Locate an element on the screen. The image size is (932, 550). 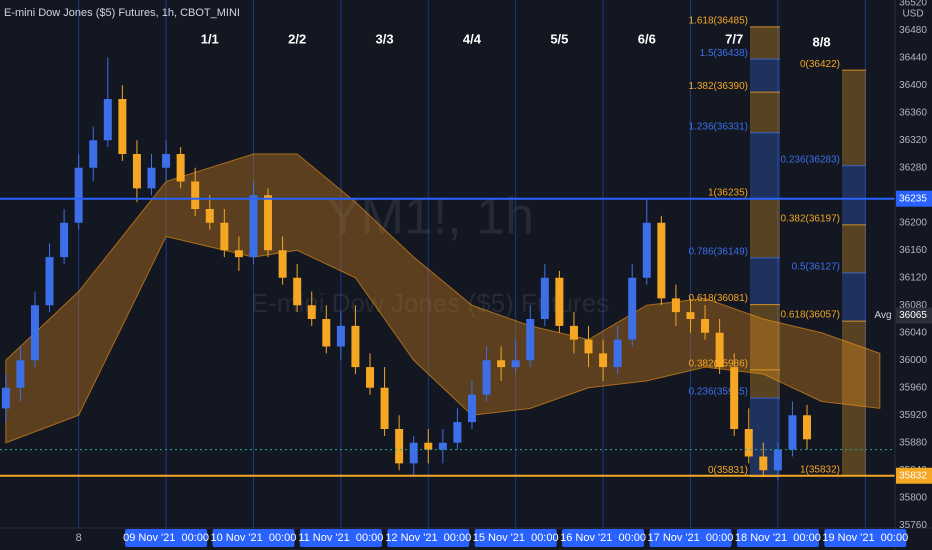
x-tick-label: 18 Nov '21 00:00 is located at coordinates (778, 538).